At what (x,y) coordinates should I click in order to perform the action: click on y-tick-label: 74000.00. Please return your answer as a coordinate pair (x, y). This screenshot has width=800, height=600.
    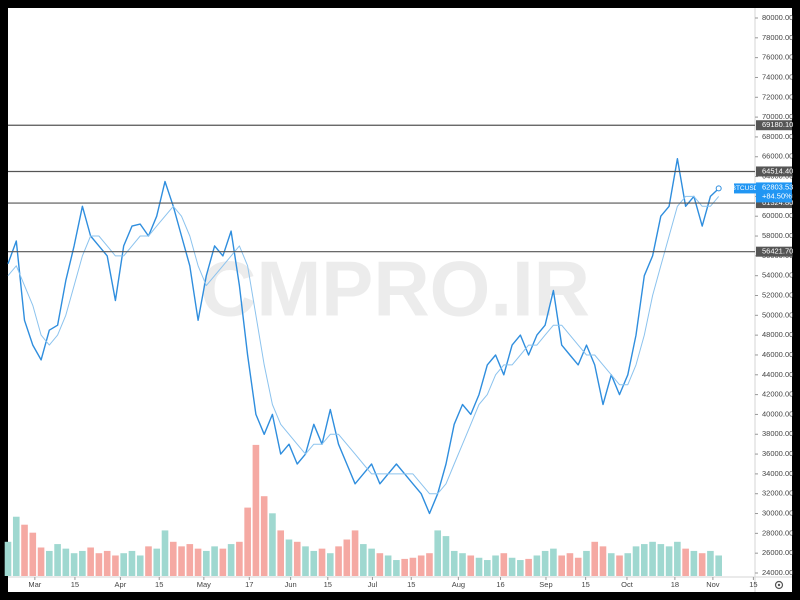
    Looking at the image, I should click on (777, 76).